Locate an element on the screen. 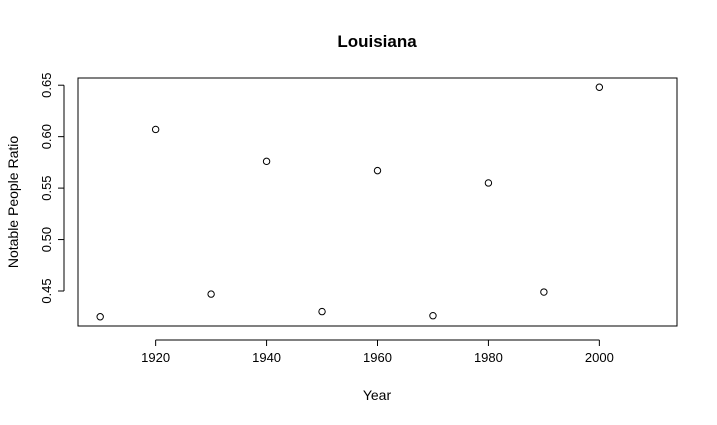 Image resolution: width=717 pixels, height=425 pixels. x-axis: 1920 1940 1960 1980 2000 is located at coordinates (377, 352).